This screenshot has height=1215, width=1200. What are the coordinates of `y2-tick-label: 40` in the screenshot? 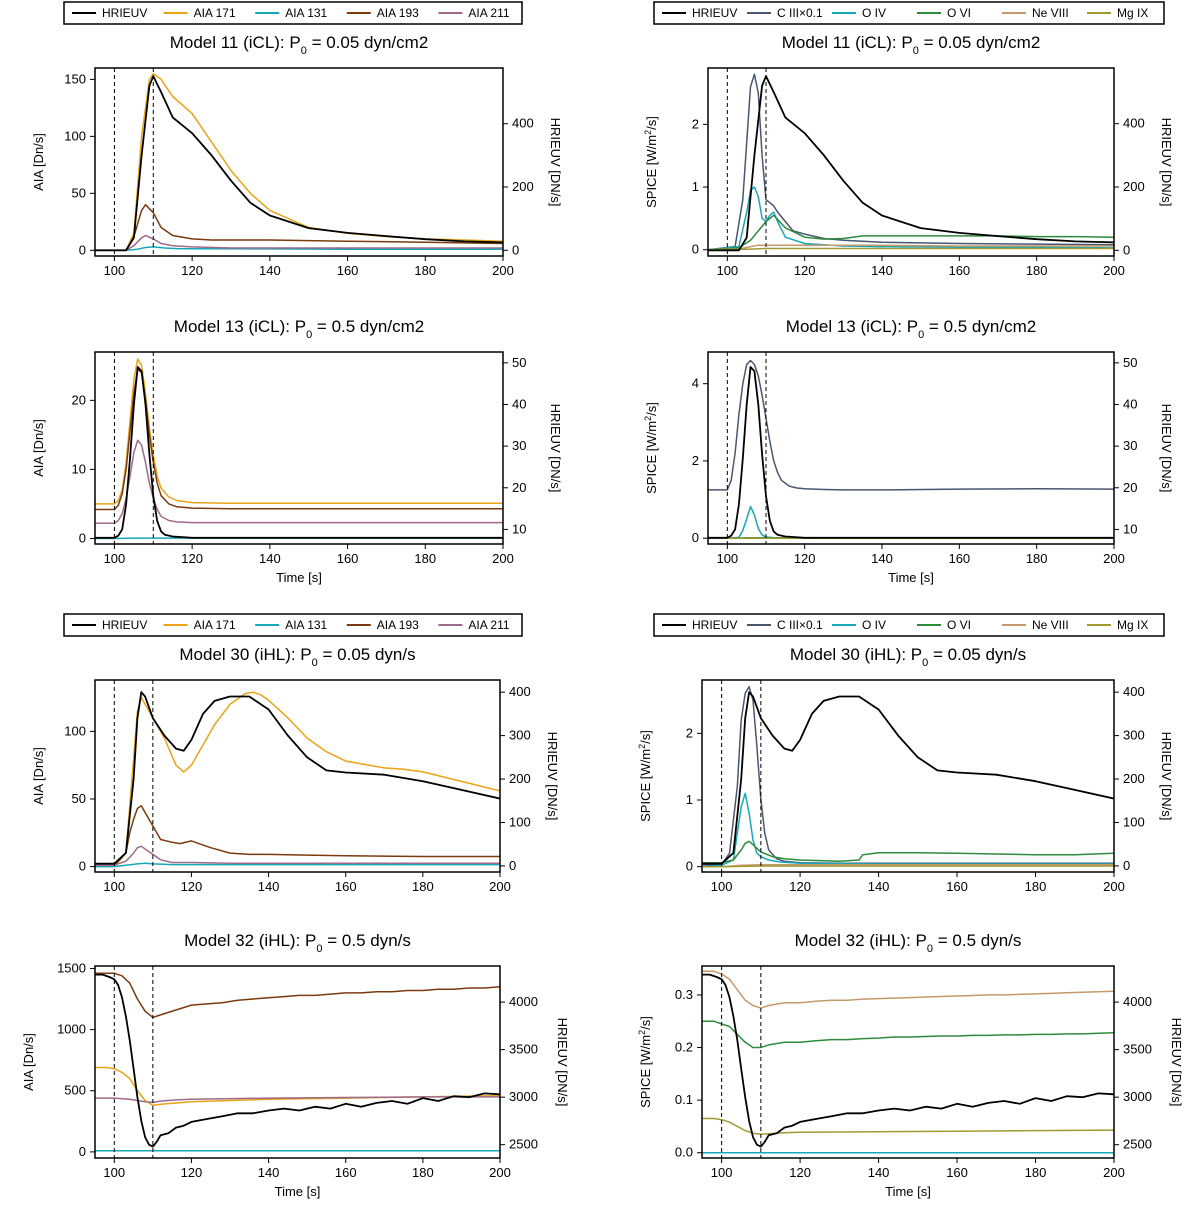 It's located at (1130, 403).